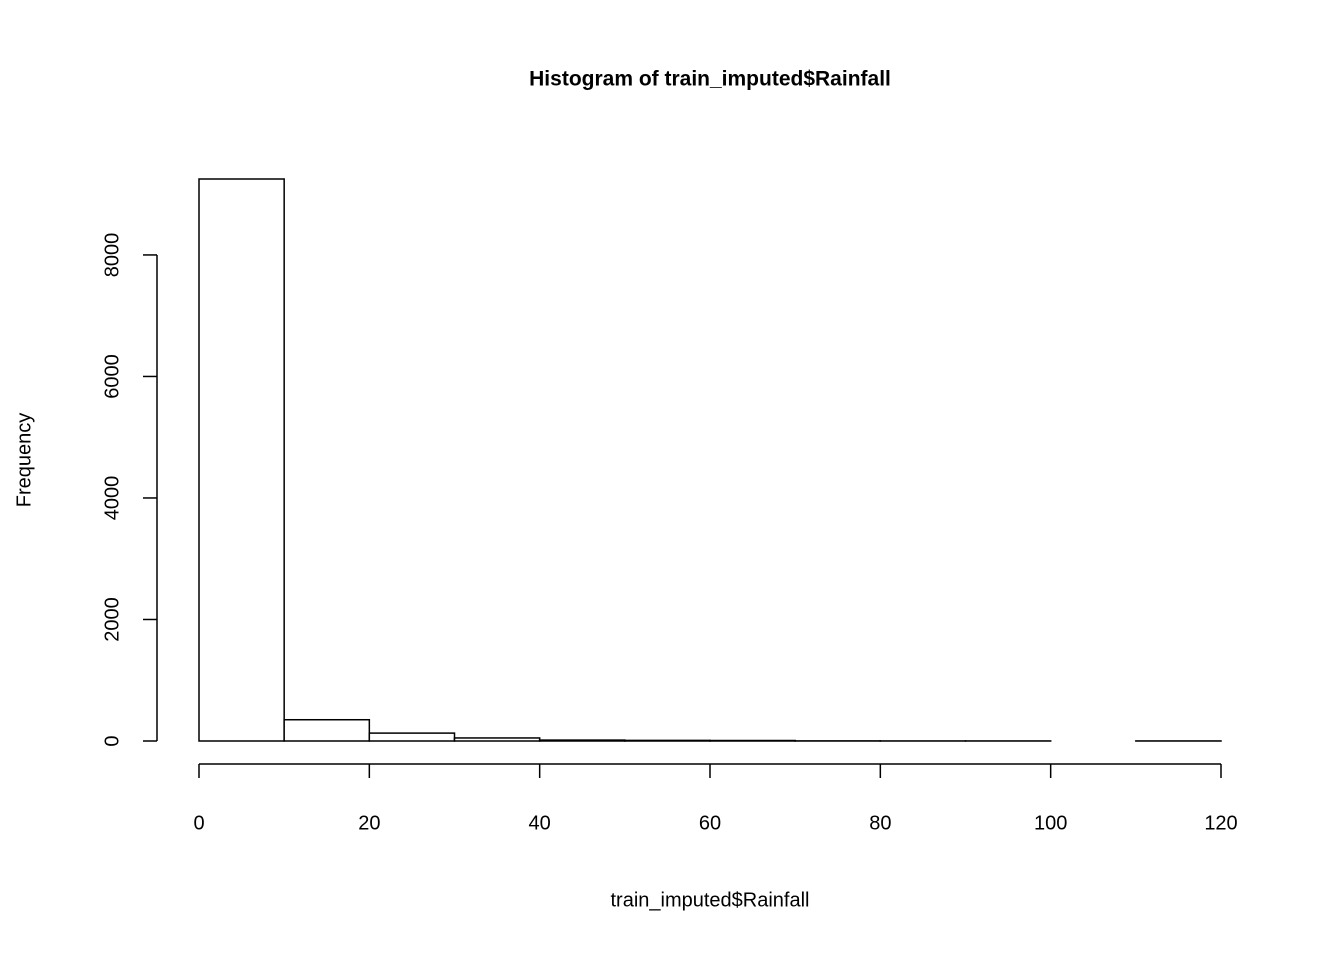  Describe the element at coordinates (710, 79) in the screenshot. I see `chart-title: Histogram of train_imputed$Rainfall` at that location.